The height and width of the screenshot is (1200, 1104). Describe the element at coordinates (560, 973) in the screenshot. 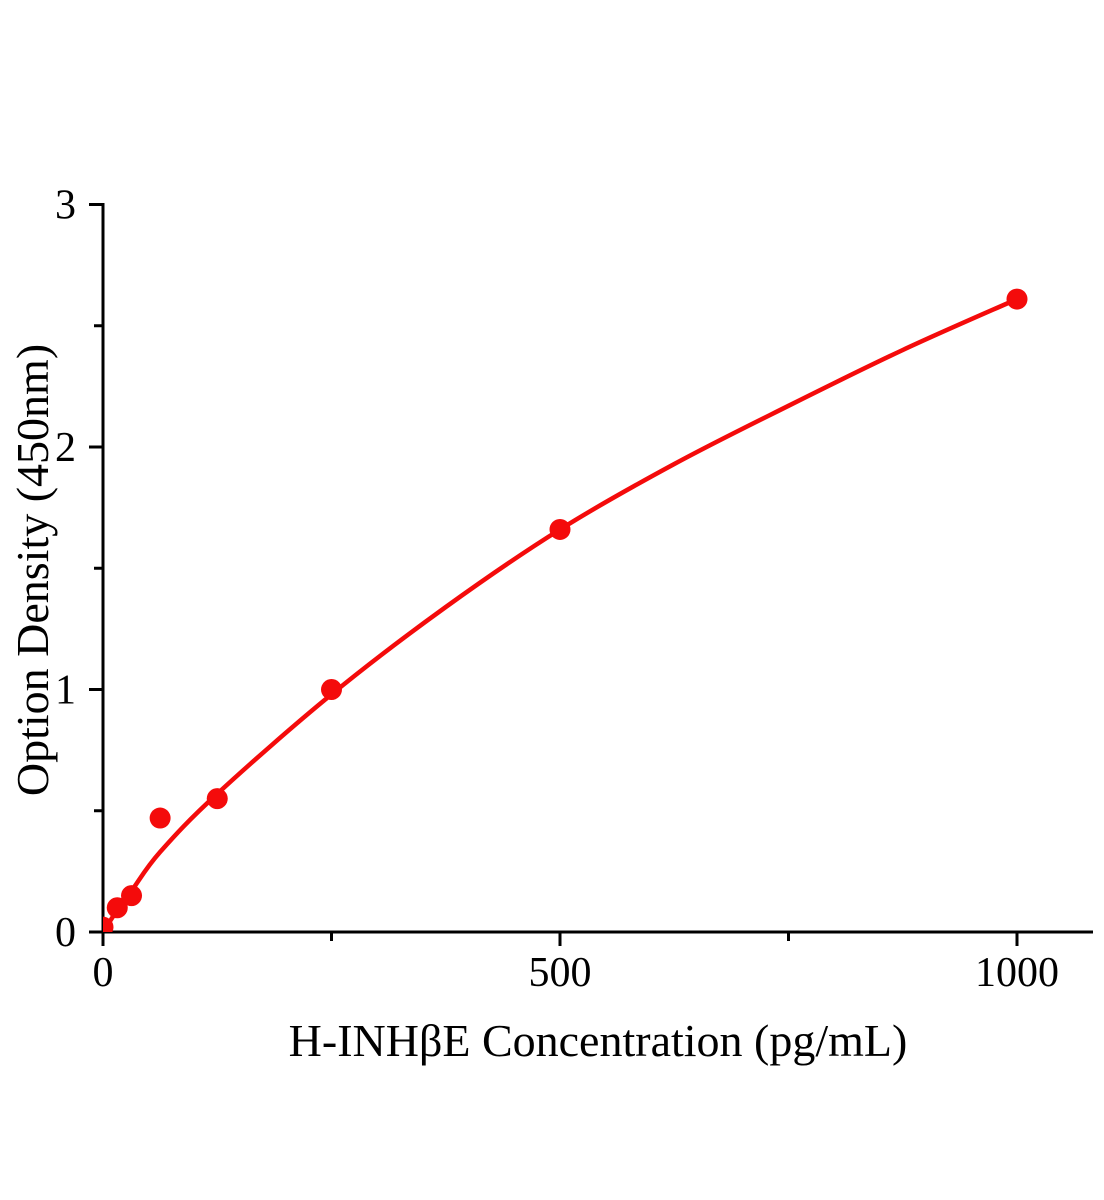

I see `x-tick-label: 500` at that location.